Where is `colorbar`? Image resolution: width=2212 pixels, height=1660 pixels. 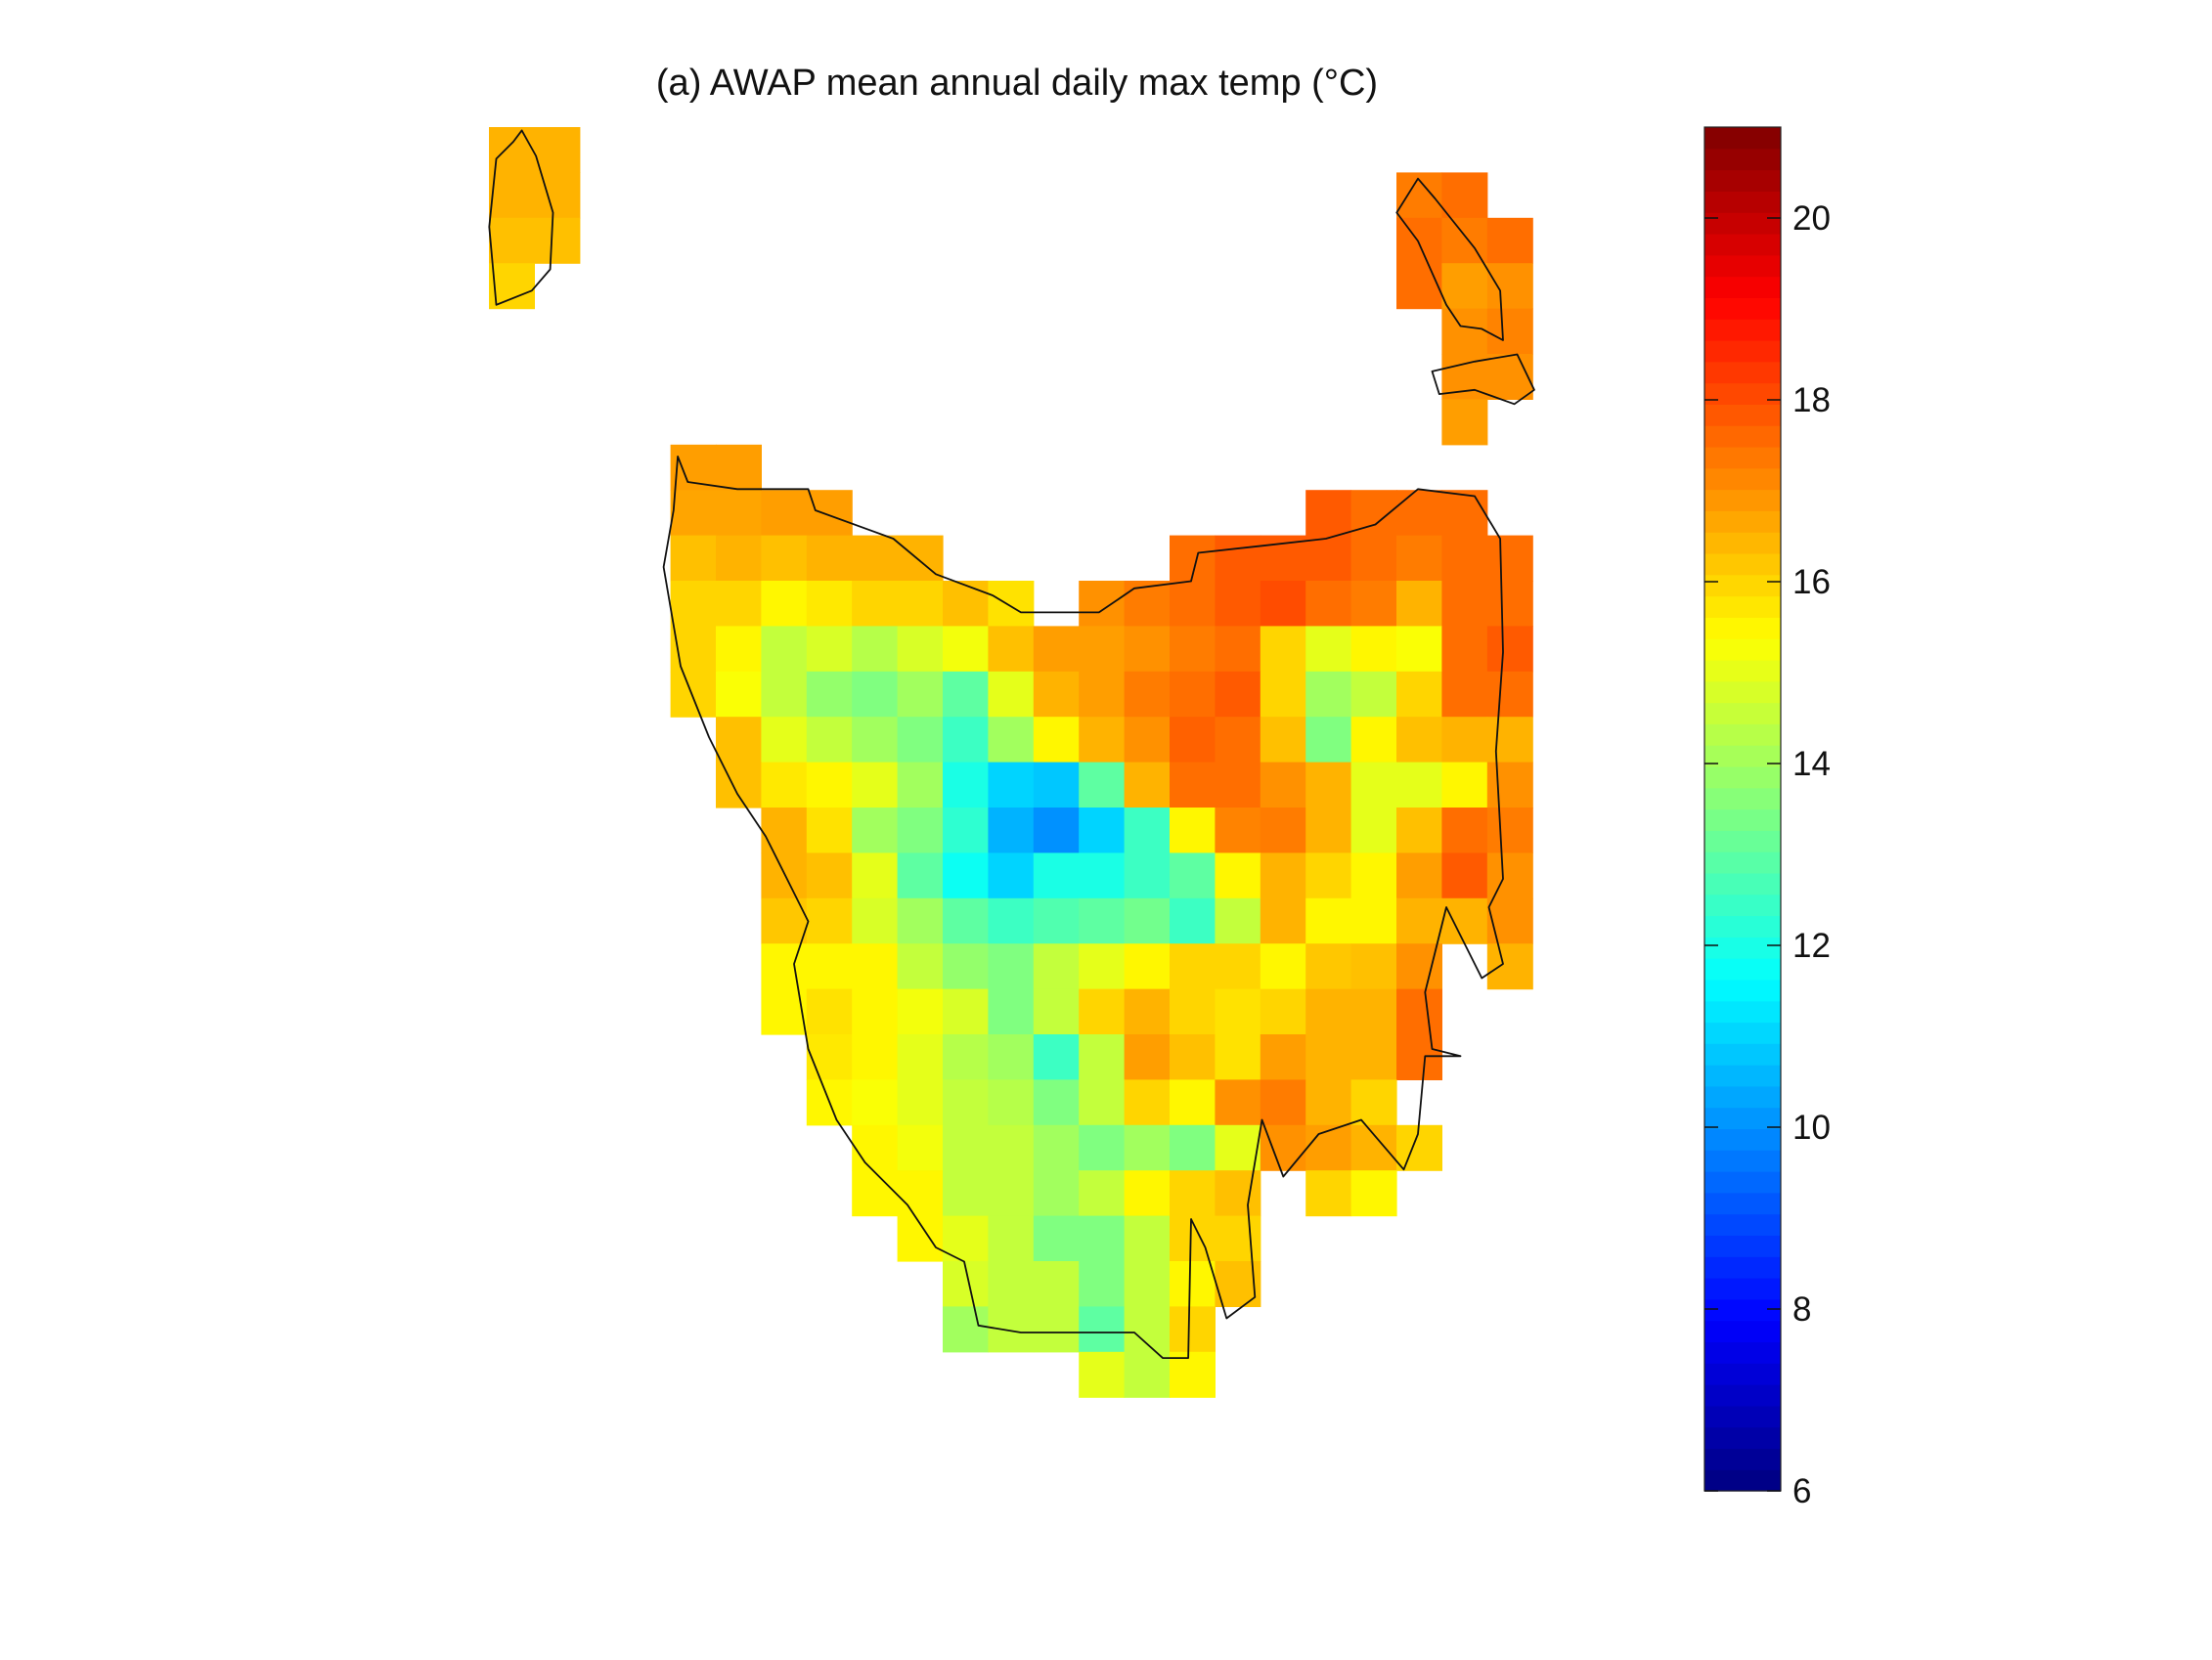 colorbar is located at coordinates (1742, 809).